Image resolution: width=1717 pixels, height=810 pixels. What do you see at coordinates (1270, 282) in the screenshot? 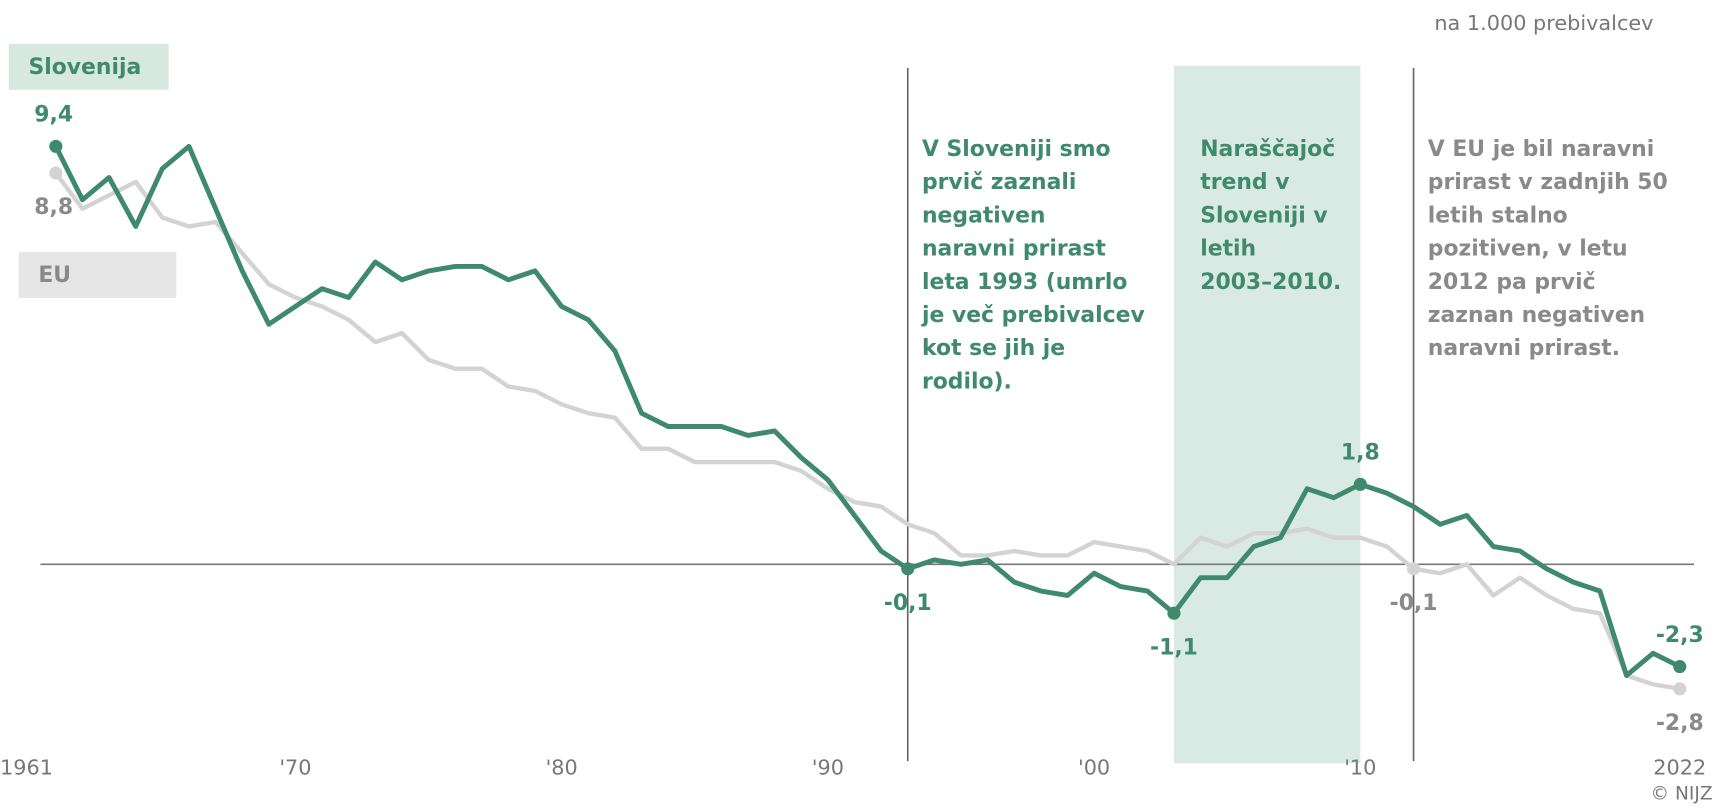
I see `annotation-text: 2003–2010.` at bounding box center [1270, 282].